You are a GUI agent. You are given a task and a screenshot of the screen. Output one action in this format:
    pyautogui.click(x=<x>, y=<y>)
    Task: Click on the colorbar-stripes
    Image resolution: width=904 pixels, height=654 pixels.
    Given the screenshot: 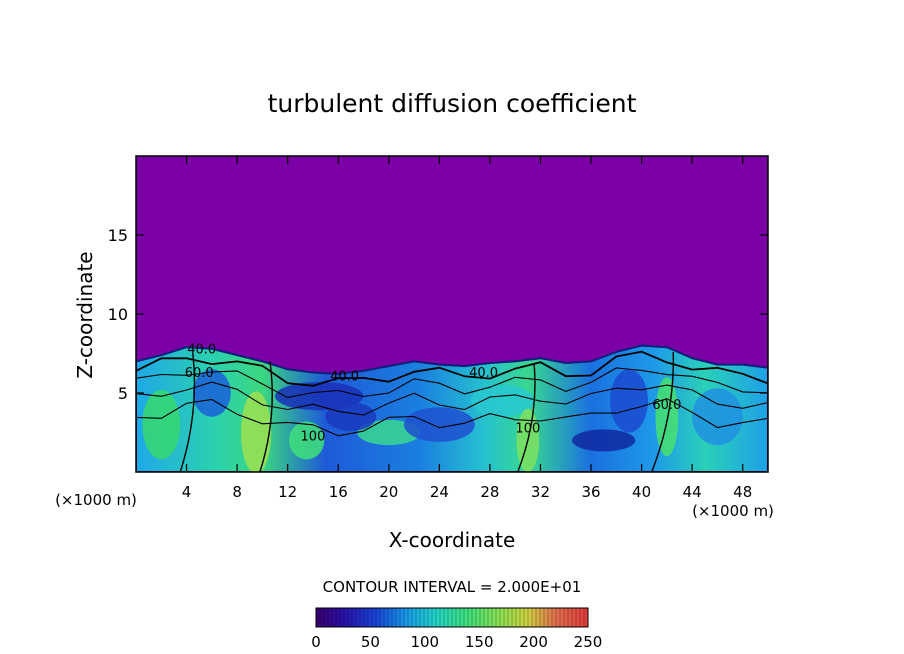 What is the action you would take?
    pyautogui.click(x=452, y=617)
    